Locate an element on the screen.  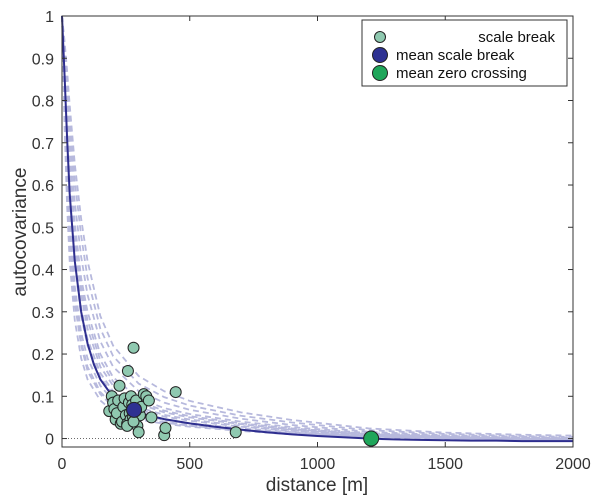
x-tick-label: 1500 is located at coordinates (445, 464).